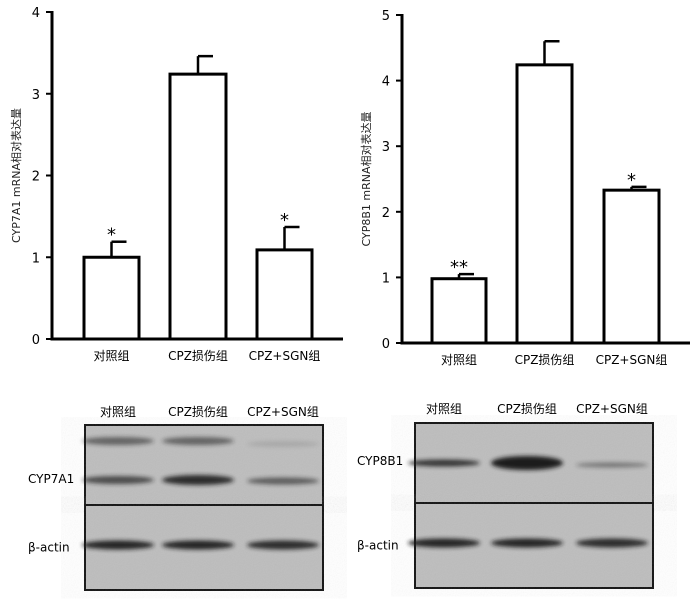 The image size is (700, 609). Describe the element at coordinates (459, 267) in the screenshot. I see `significance-mark: **` at that location.